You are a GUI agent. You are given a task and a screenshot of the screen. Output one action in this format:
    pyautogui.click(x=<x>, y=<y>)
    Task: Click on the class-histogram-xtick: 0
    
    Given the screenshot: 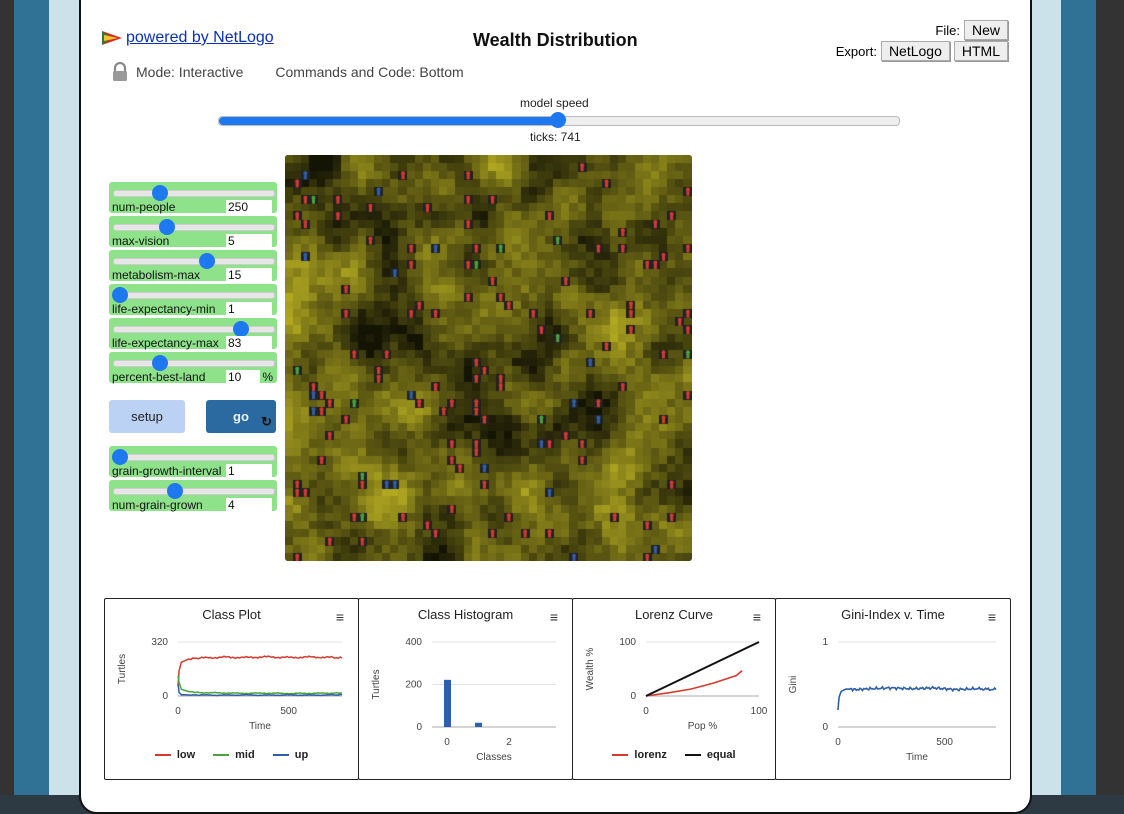 What is the action you would take?
    pyautogui.click(x=447, y=742)
    